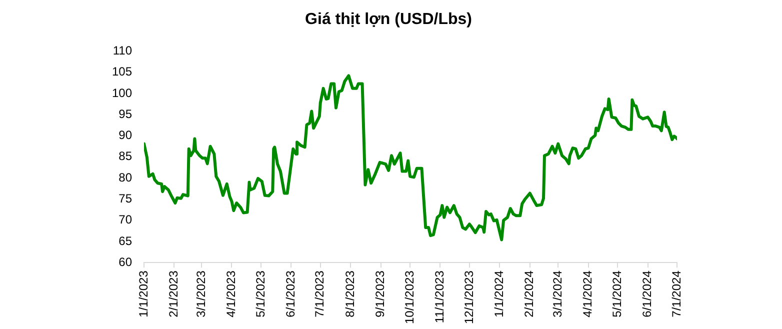 This screenshot has height=329, width=782. What do you see at coordinates (380, 294) in the screenshot?
I see `x-tick-label: 9/1/2023` at bounding box center [380, 294].